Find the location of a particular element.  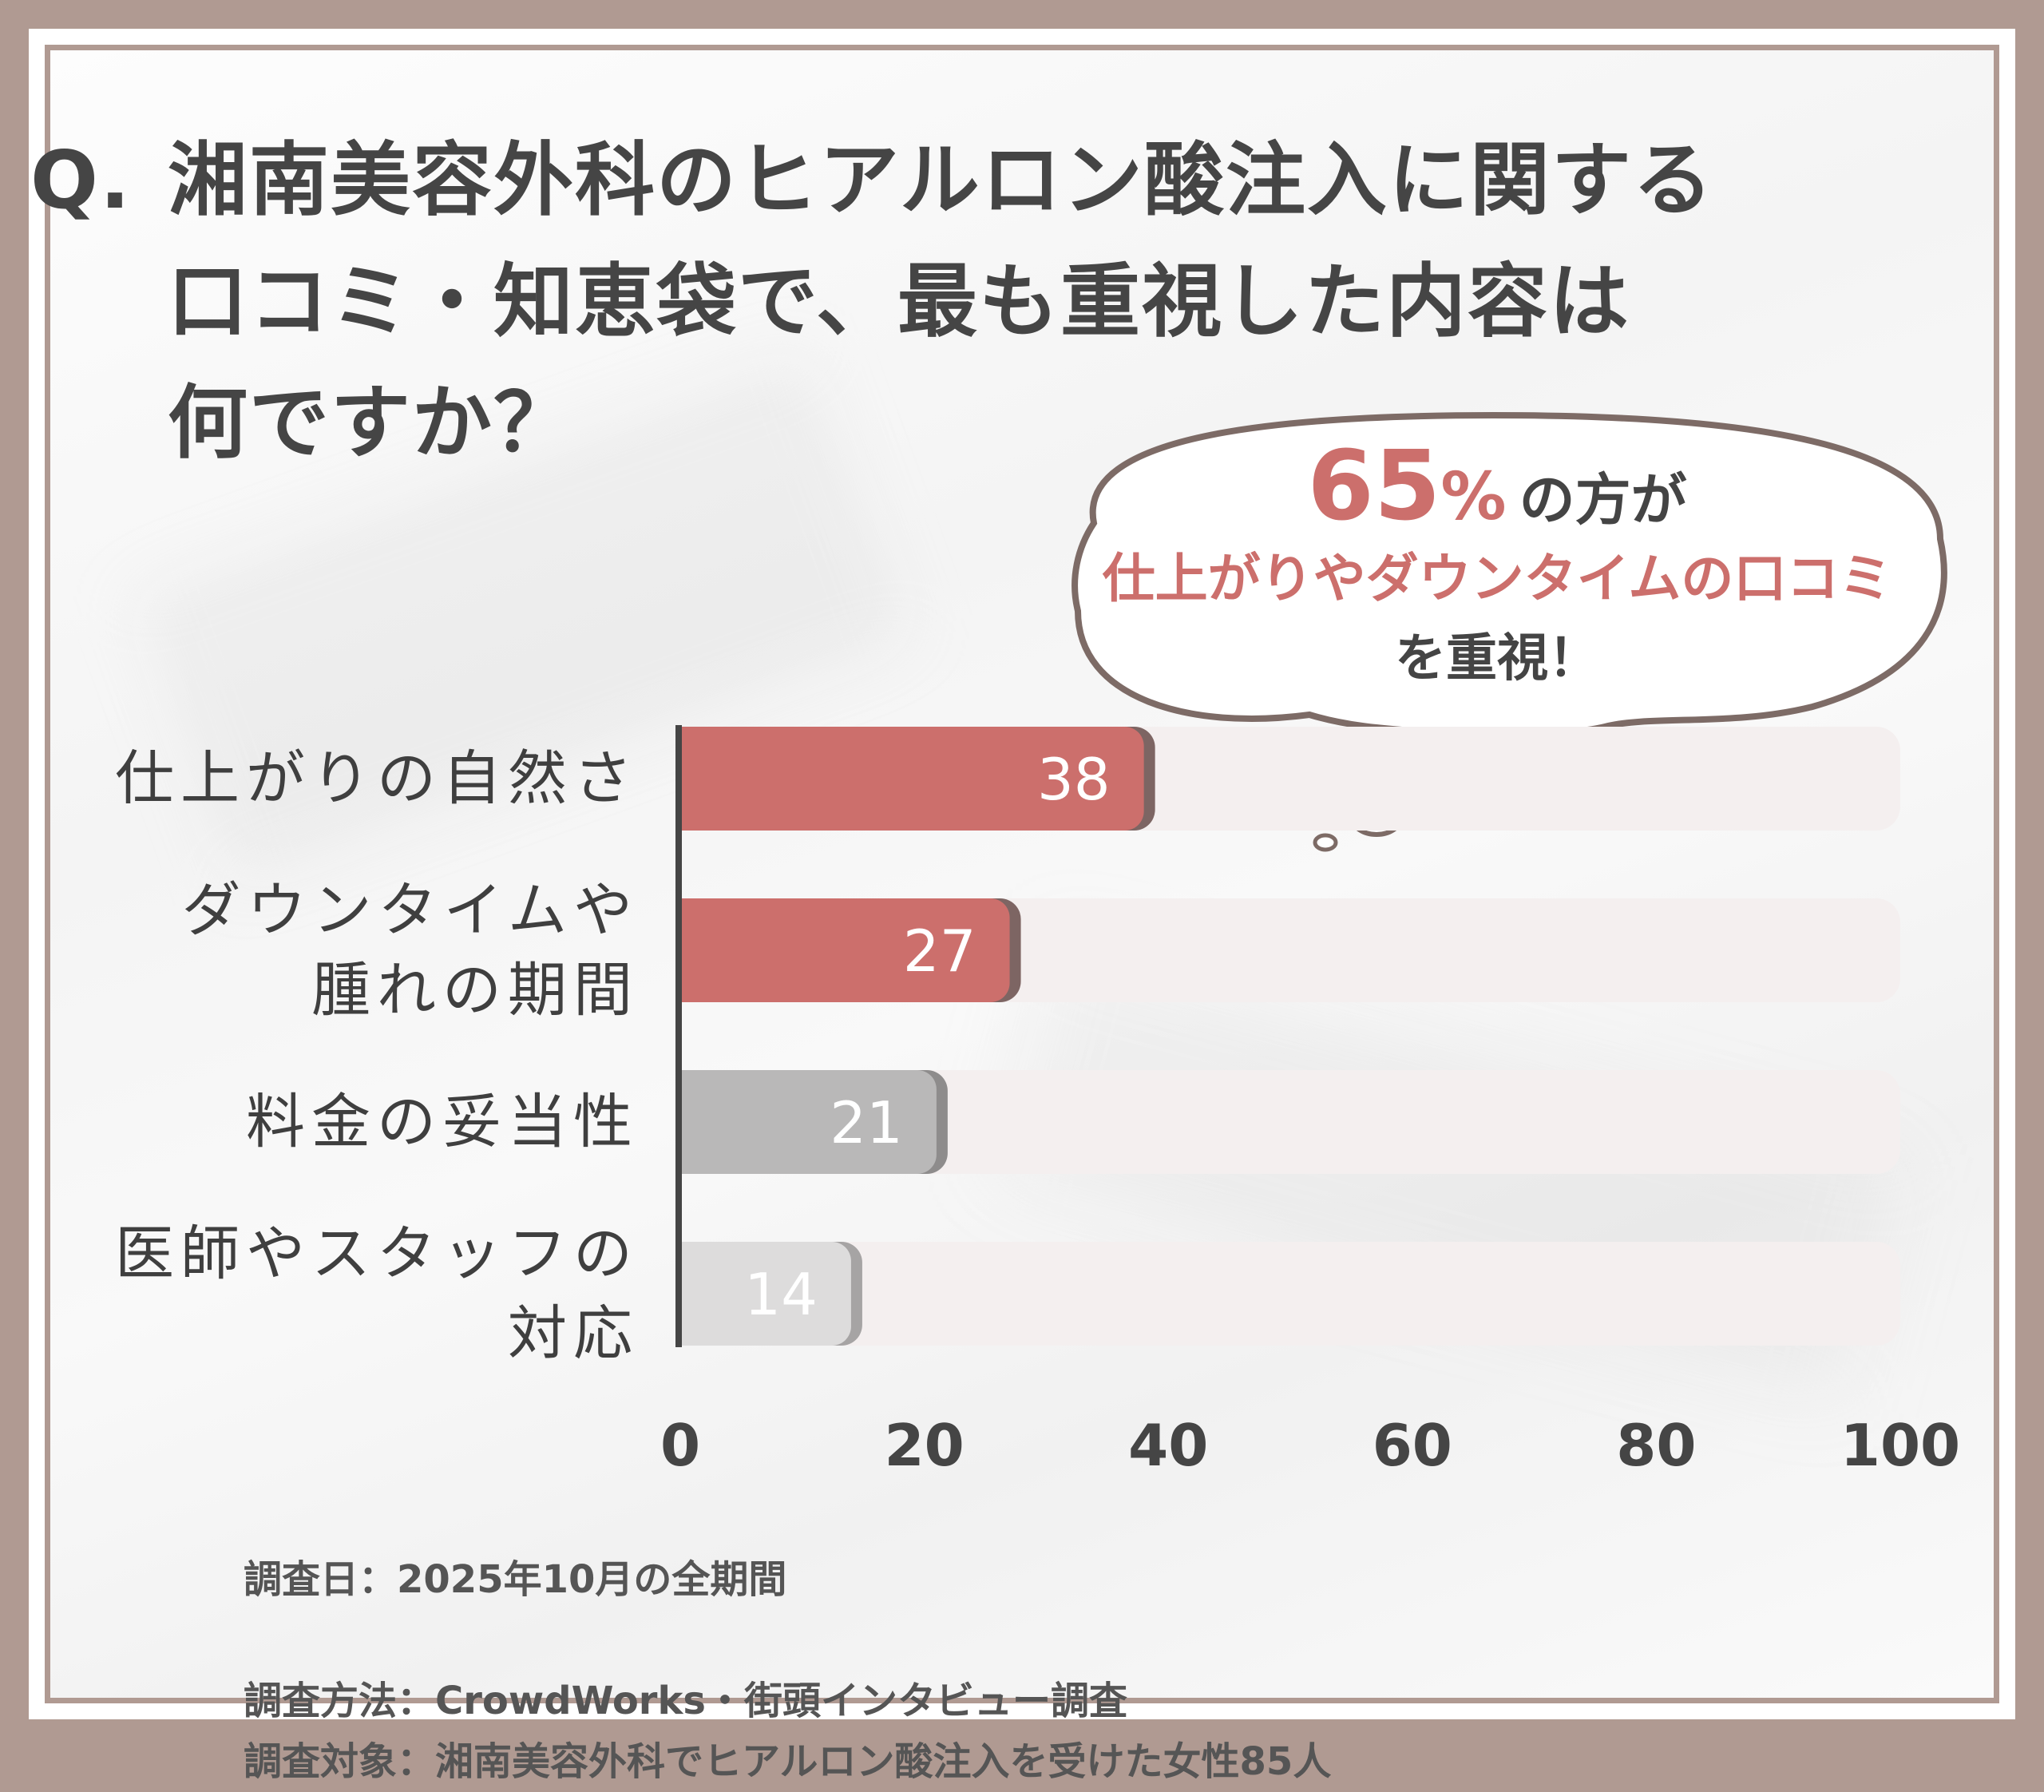

bar-value-label: 38 is located at coordinates (1074, 779).